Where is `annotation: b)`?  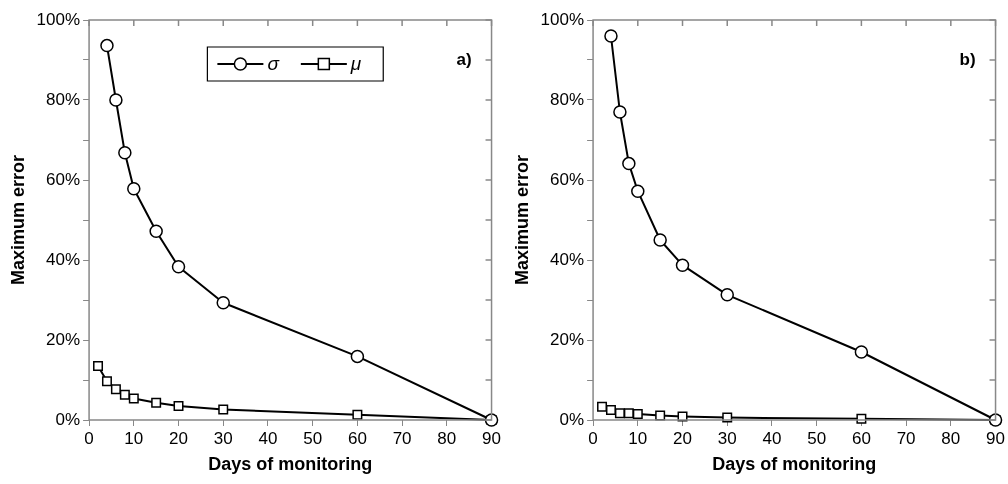
annotation: b) is located at coordinates (967, 59).